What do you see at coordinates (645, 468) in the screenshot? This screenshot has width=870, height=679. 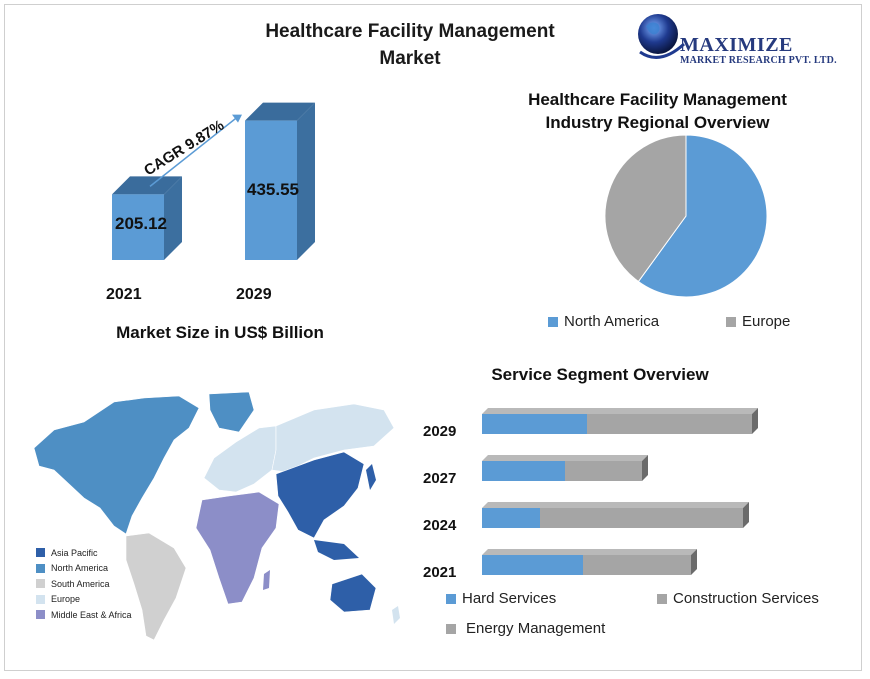 I see `segment-bar-side-2027` at bounding box center [645, 468].